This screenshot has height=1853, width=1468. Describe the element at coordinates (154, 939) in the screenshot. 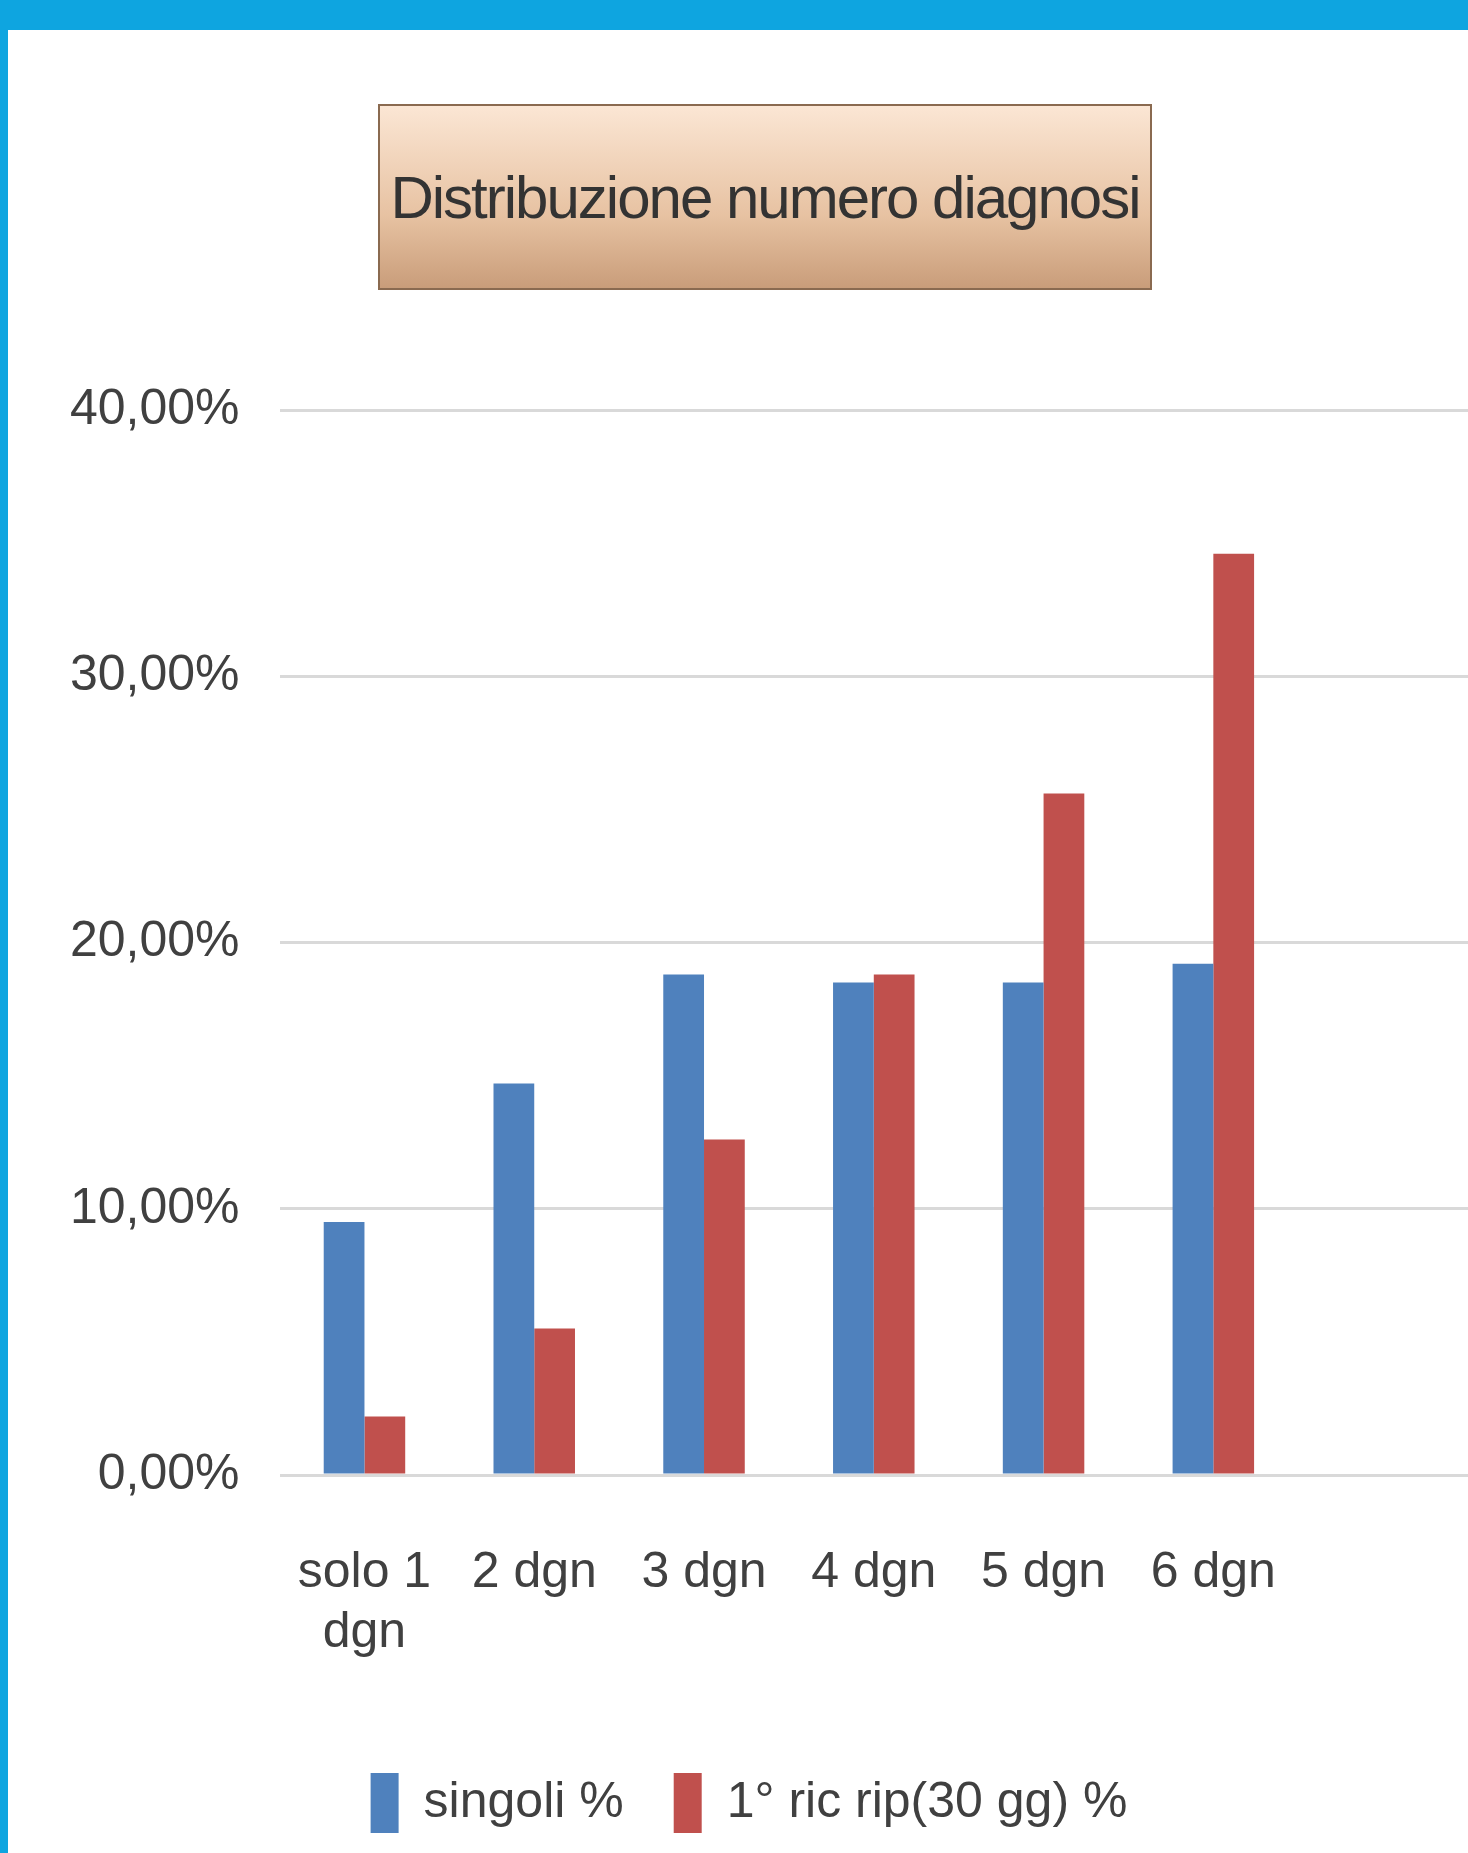

I see `y-tick-label: 20,00%` at that location.